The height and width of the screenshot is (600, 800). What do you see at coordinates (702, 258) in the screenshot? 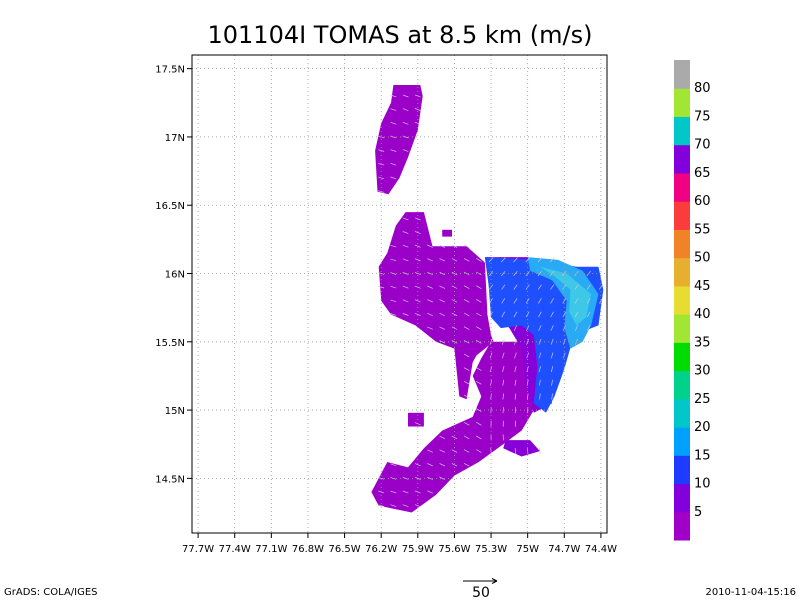
I see `colorbar-label: 50` at bounding box center [702, 258].